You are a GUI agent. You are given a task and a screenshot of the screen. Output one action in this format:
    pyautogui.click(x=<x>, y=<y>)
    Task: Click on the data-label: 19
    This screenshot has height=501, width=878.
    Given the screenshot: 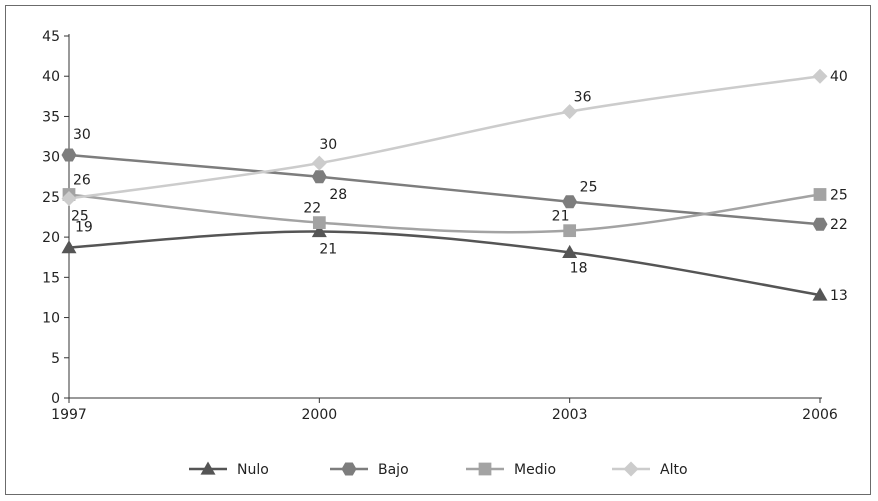 What is the action you would take?
    pyautogui.click(x=84, y=228)
    